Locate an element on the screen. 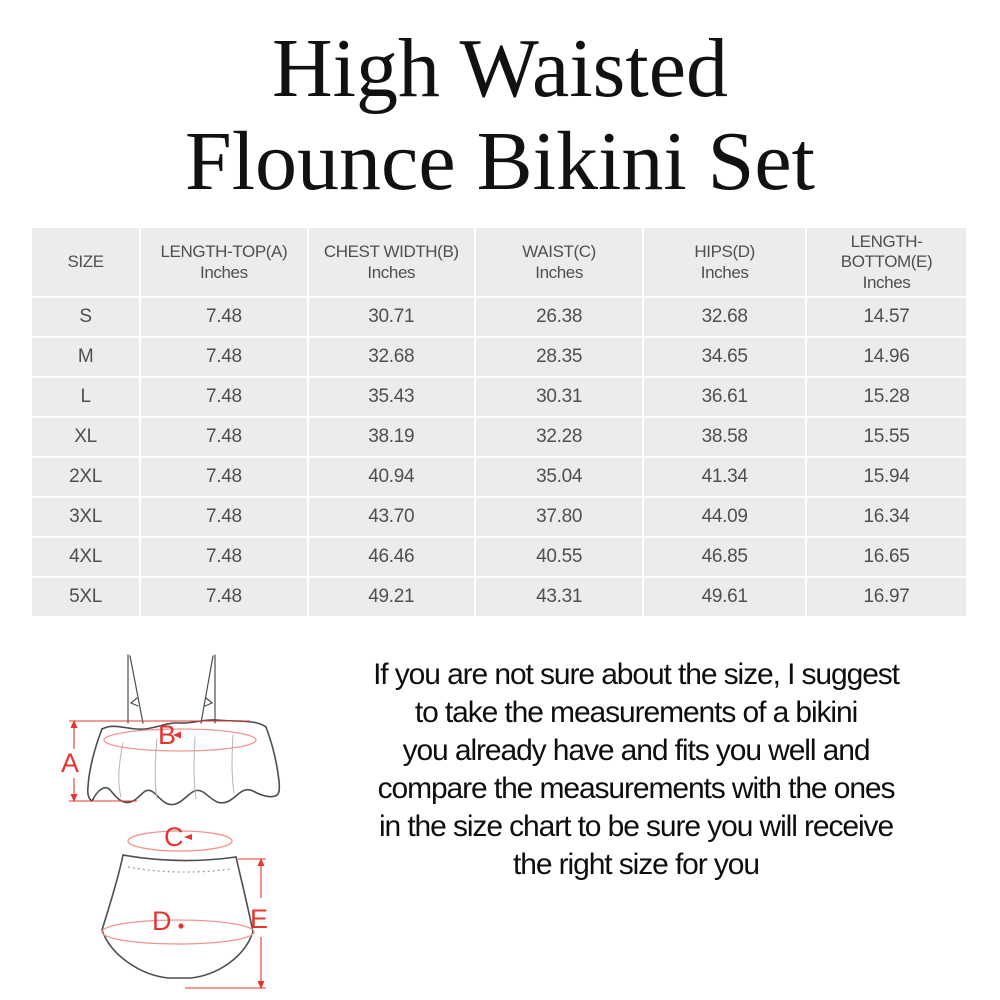 The height and width of the screenshot is (1000, 1000). right-strap-adjuster-icon is located at coordinates (209, 702).